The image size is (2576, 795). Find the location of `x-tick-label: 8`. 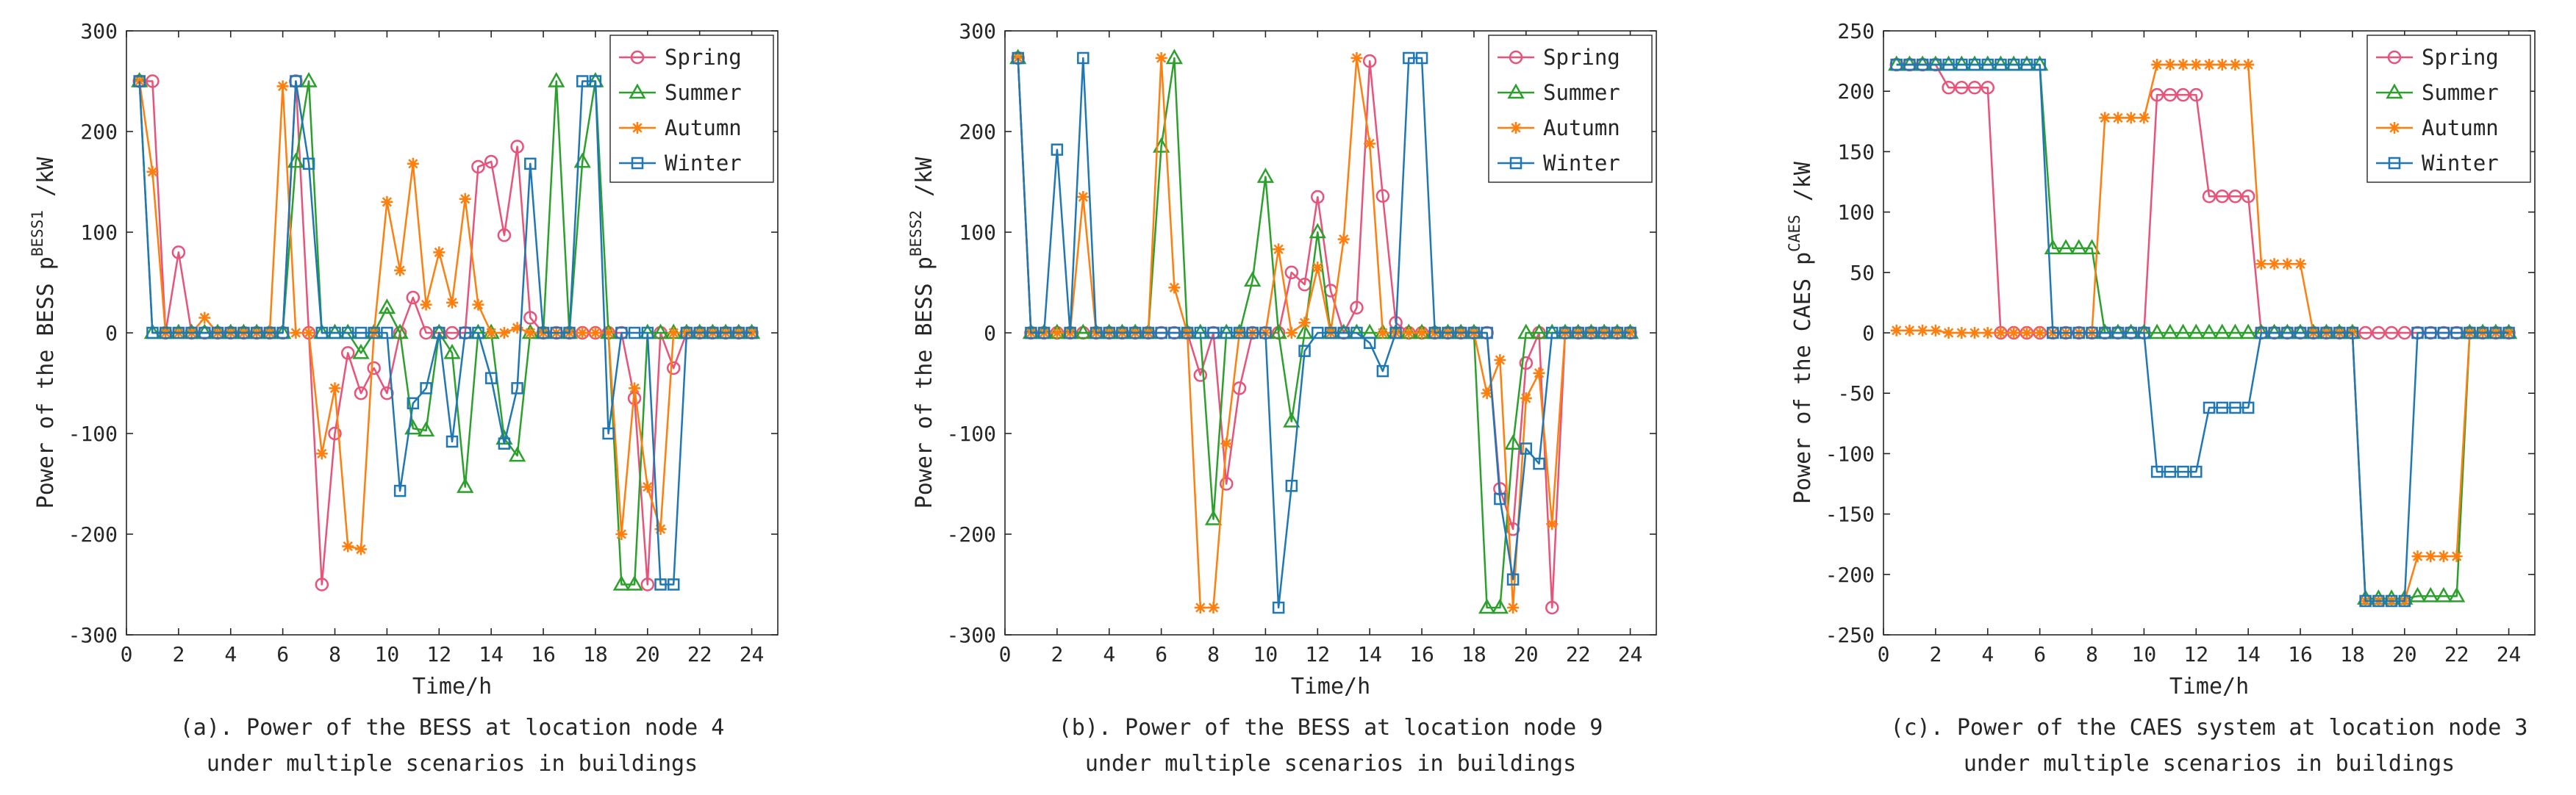

x-tick-label: 8 is located at coordinates (335, 654).